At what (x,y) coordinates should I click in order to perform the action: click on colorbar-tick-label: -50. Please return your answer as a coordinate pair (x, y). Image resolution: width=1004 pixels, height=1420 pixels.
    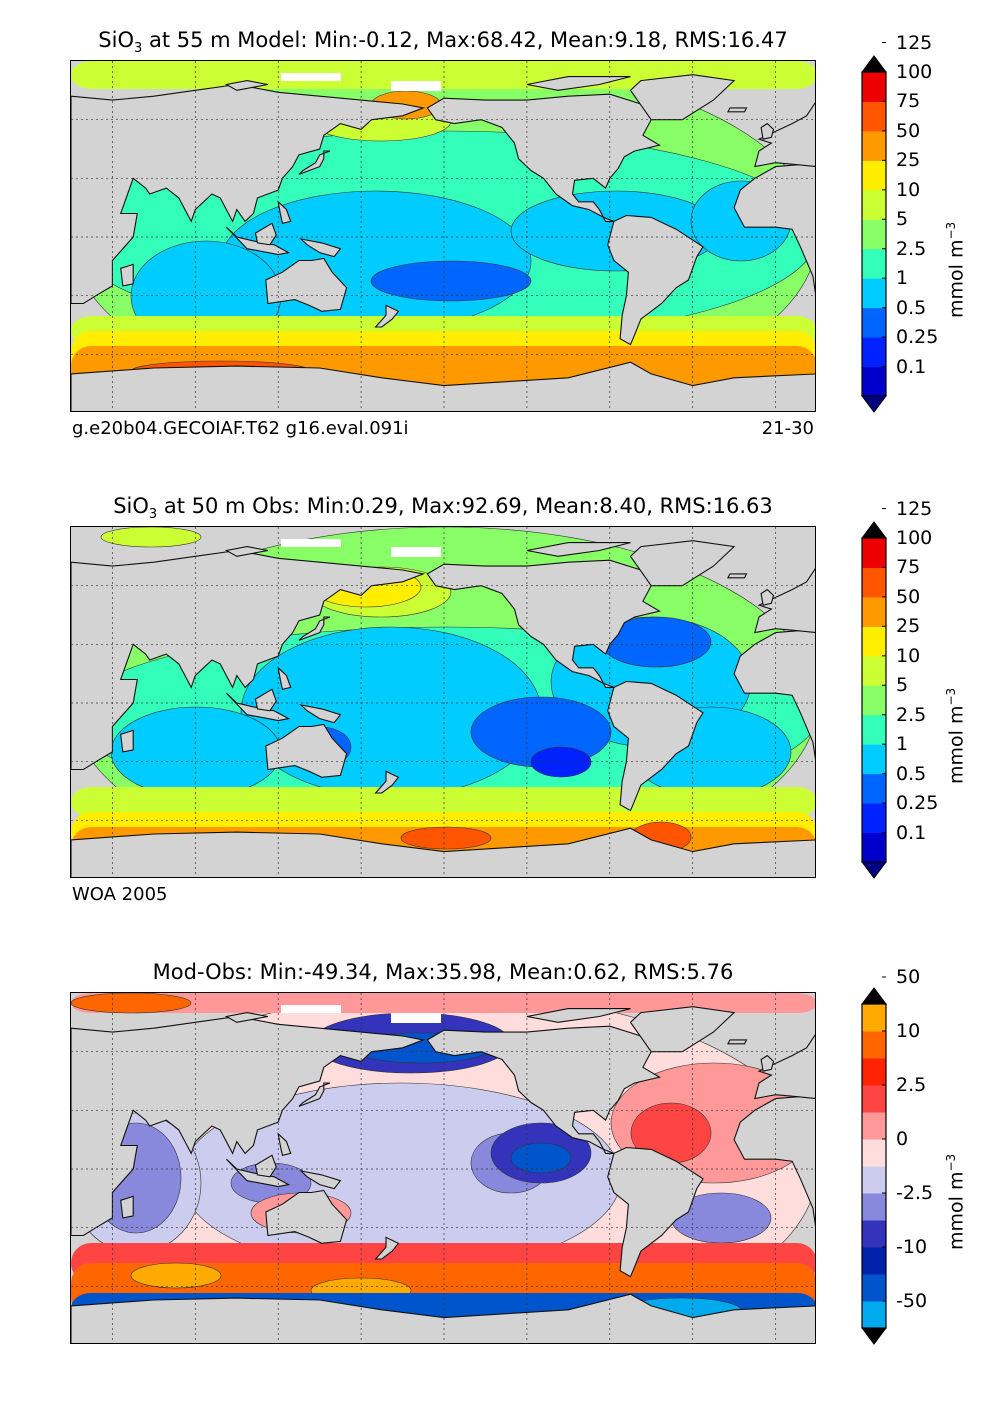
    Looking at the image, I should click on (912, 1301).